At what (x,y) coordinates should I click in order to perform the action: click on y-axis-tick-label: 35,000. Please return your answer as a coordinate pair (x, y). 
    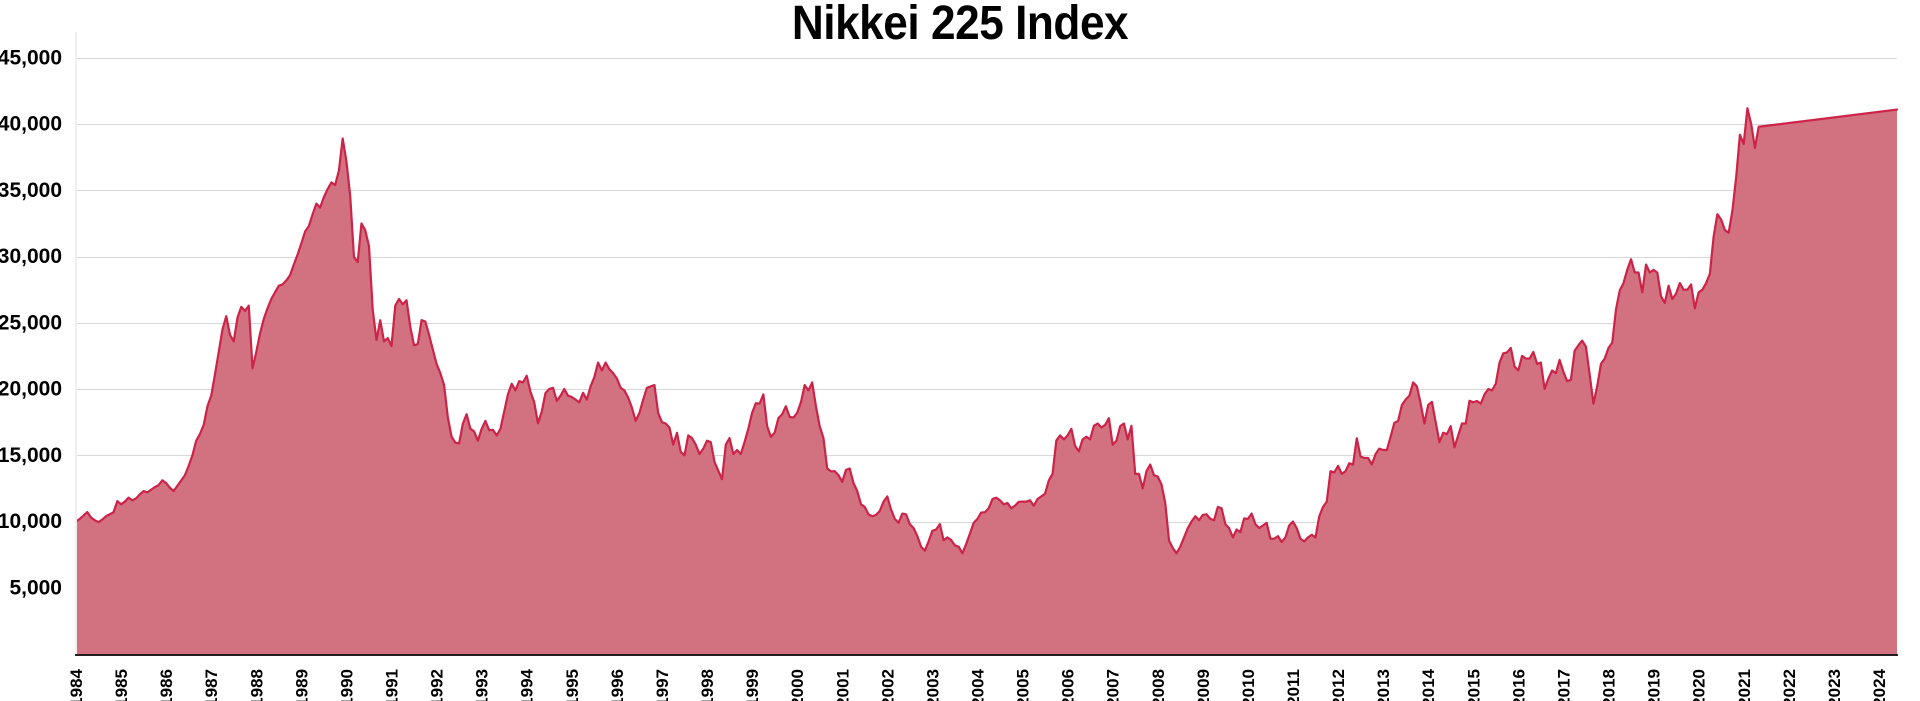
    Looking at the image, I should click on (31, 190).